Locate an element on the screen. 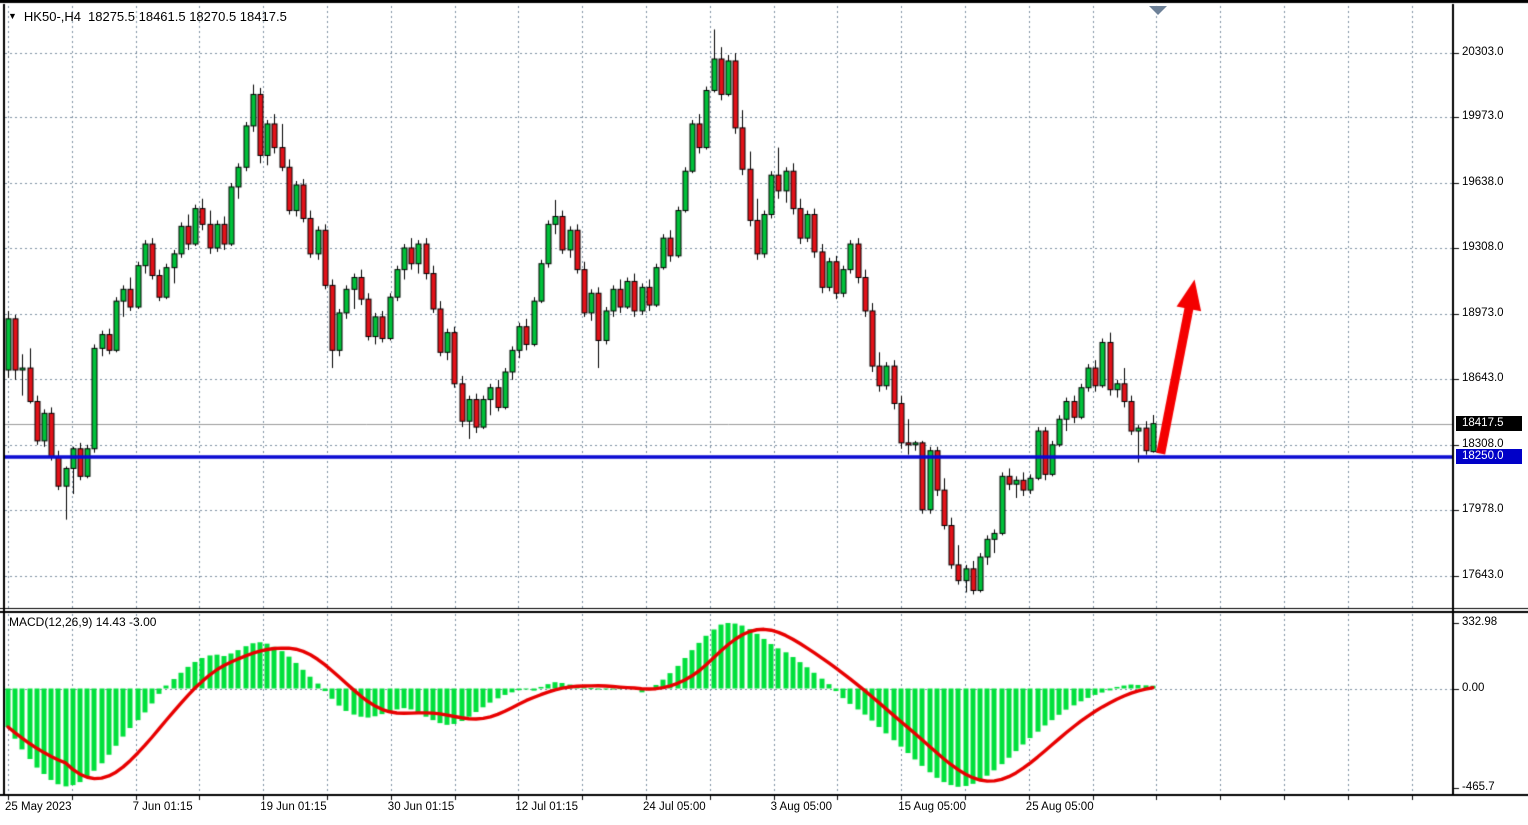 The height and width of the screenshot is (825, 1528). price-axis-label: 20303.0 is located at coordinates (1483, 51).